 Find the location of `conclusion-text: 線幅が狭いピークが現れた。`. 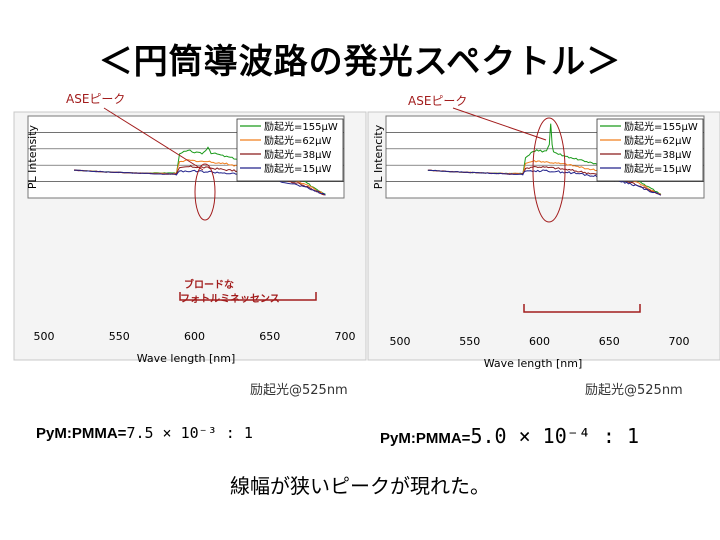

conclusion-text: 線幅が狭いピークが現れた。 is located at coordinates (360, 486).